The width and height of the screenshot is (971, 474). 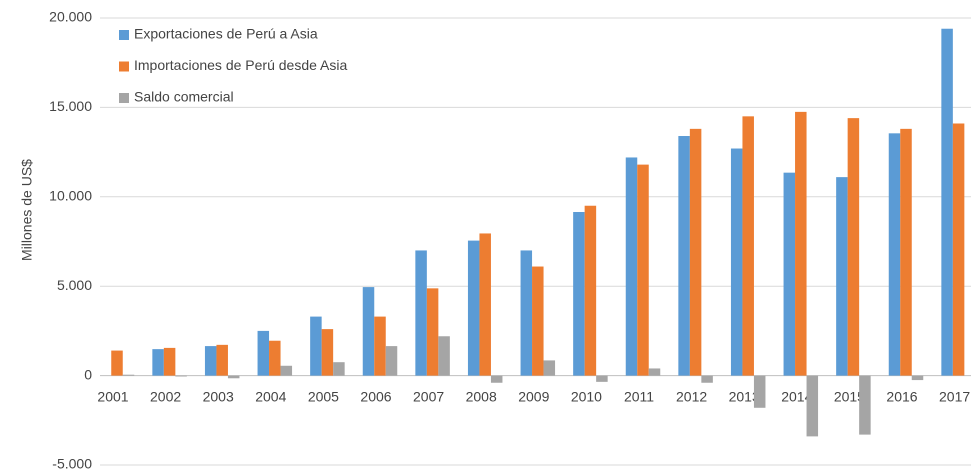 What do you see at coordinates (586, 397) in the screenshot?
I see `x-tick-label: 2010` at bounding box center [586, 397].